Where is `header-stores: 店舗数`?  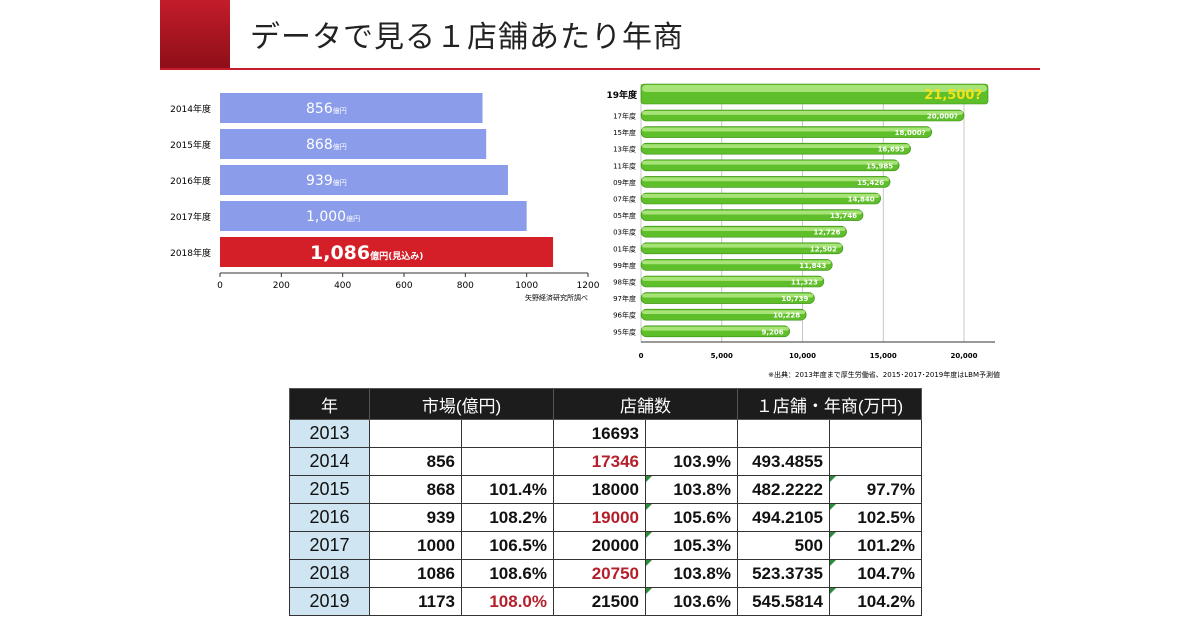 header-stores: 店舗数 is located at coordinates (645, 404).